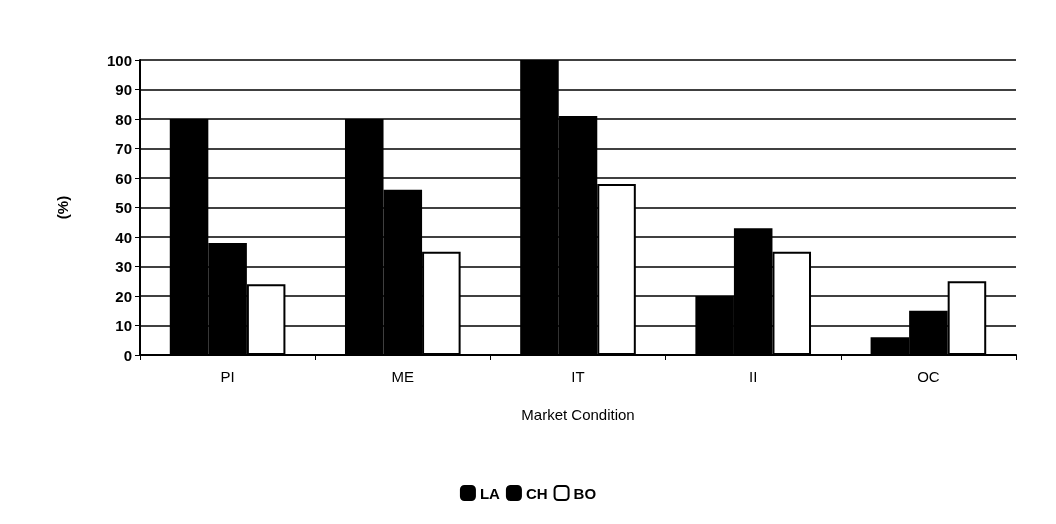  I want to click on legend-label: LA, so click(490, 493).